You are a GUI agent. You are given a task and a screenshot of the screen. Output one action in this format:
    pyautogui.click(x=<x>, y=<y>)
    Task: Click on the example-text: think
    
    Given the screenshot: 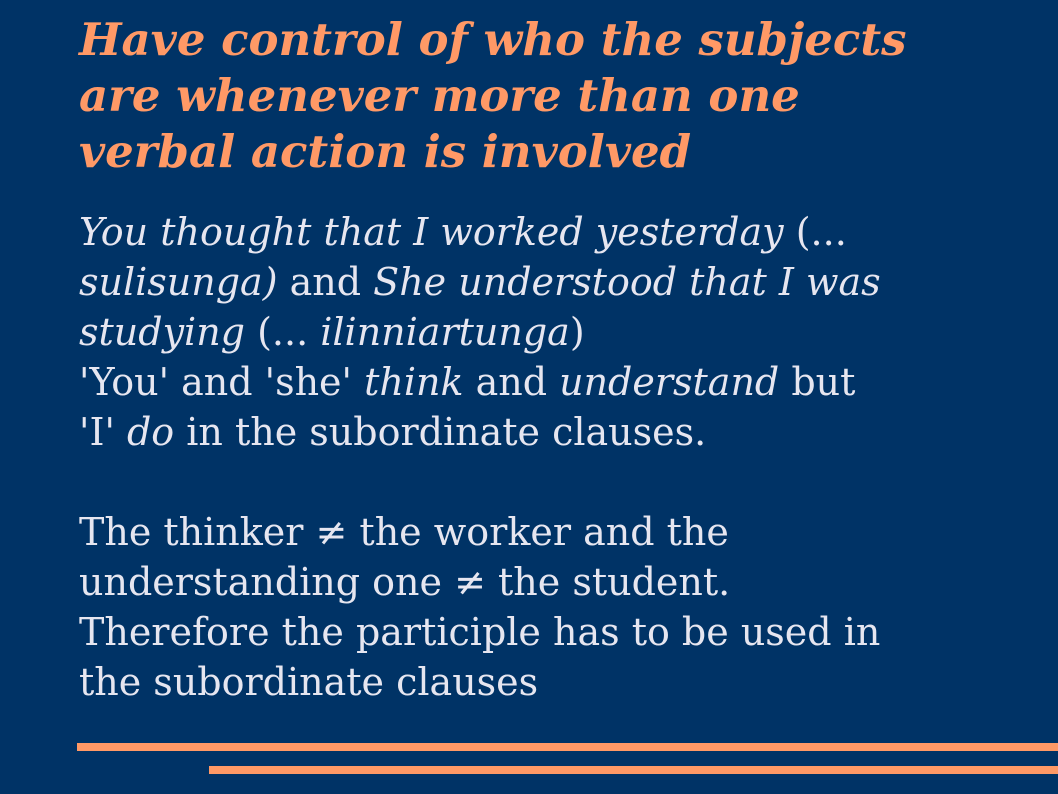 What is the action you would take?
    pyautogui.click(x=414, y=382)
    